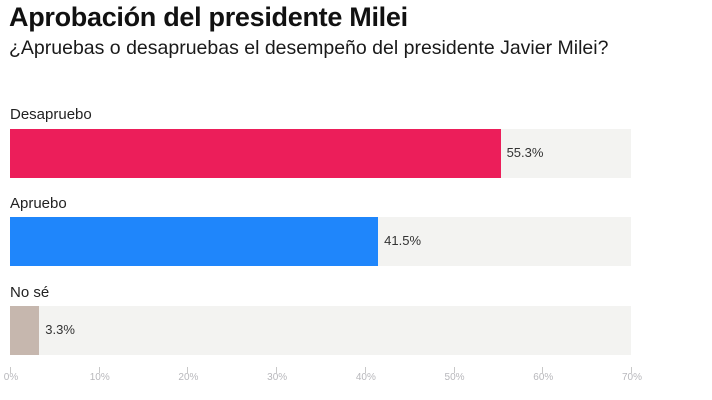 This screenshot has height=400, width=712. Describe the element at coordinates (525, 152) in the screenshot. I see `value-label: 55.3%` at that location.